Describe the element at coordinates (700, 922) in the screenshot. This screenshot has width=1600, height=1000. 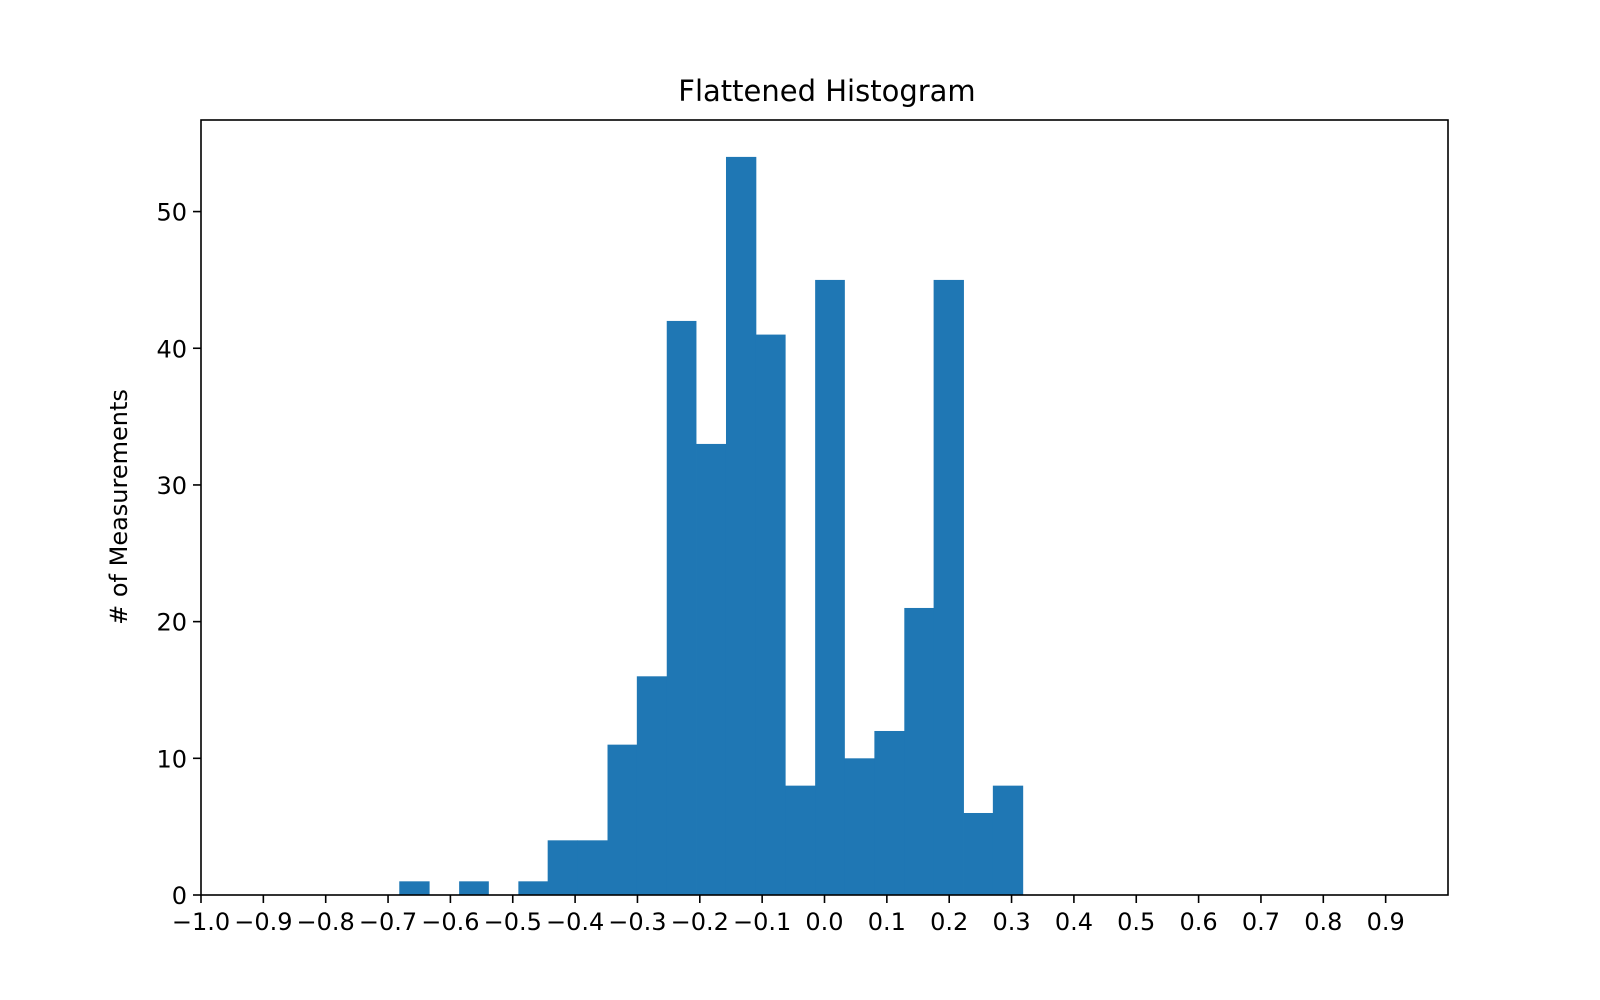
I see `x-tick-label: −0.2` at that location.